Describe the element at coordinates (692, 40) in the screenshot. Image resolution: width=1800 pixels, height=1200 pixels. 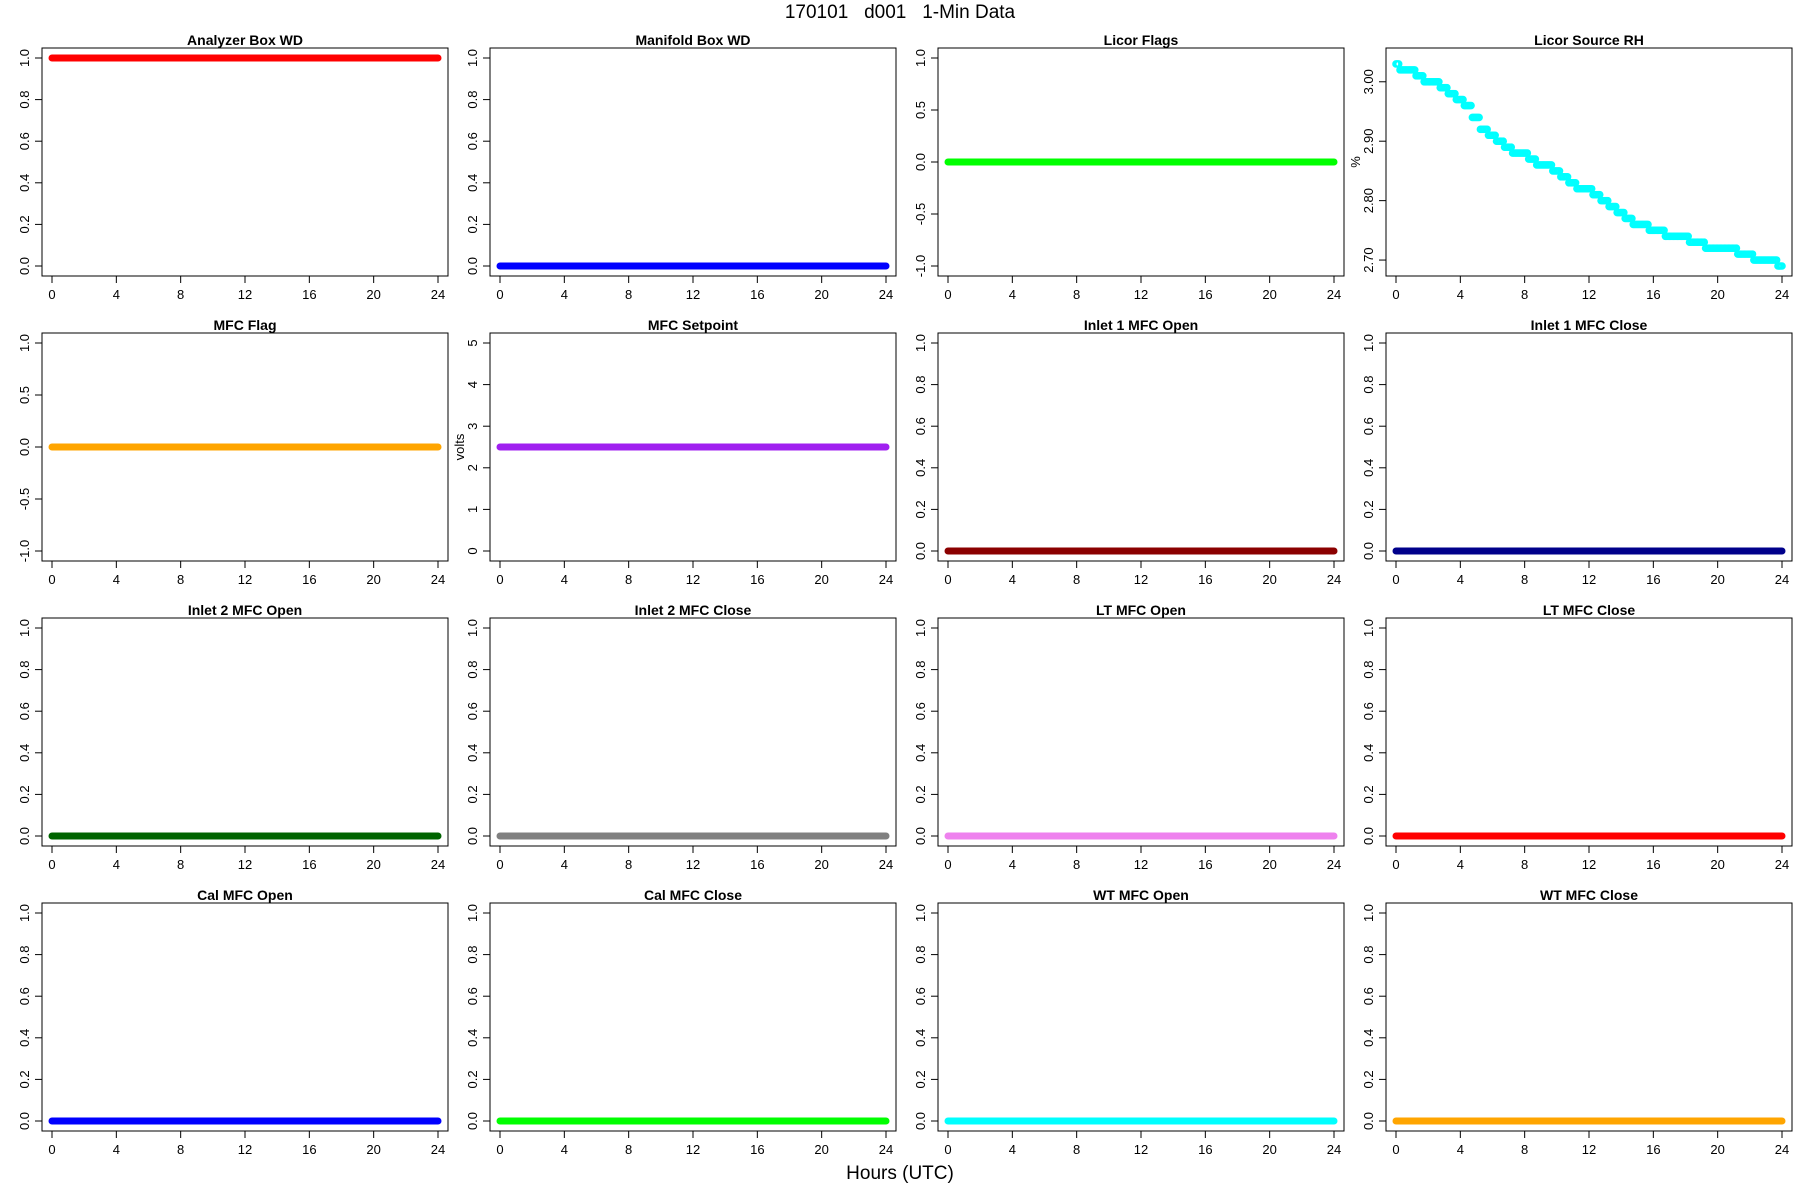
I see `chart-title: Manifold Box WD` at that location.